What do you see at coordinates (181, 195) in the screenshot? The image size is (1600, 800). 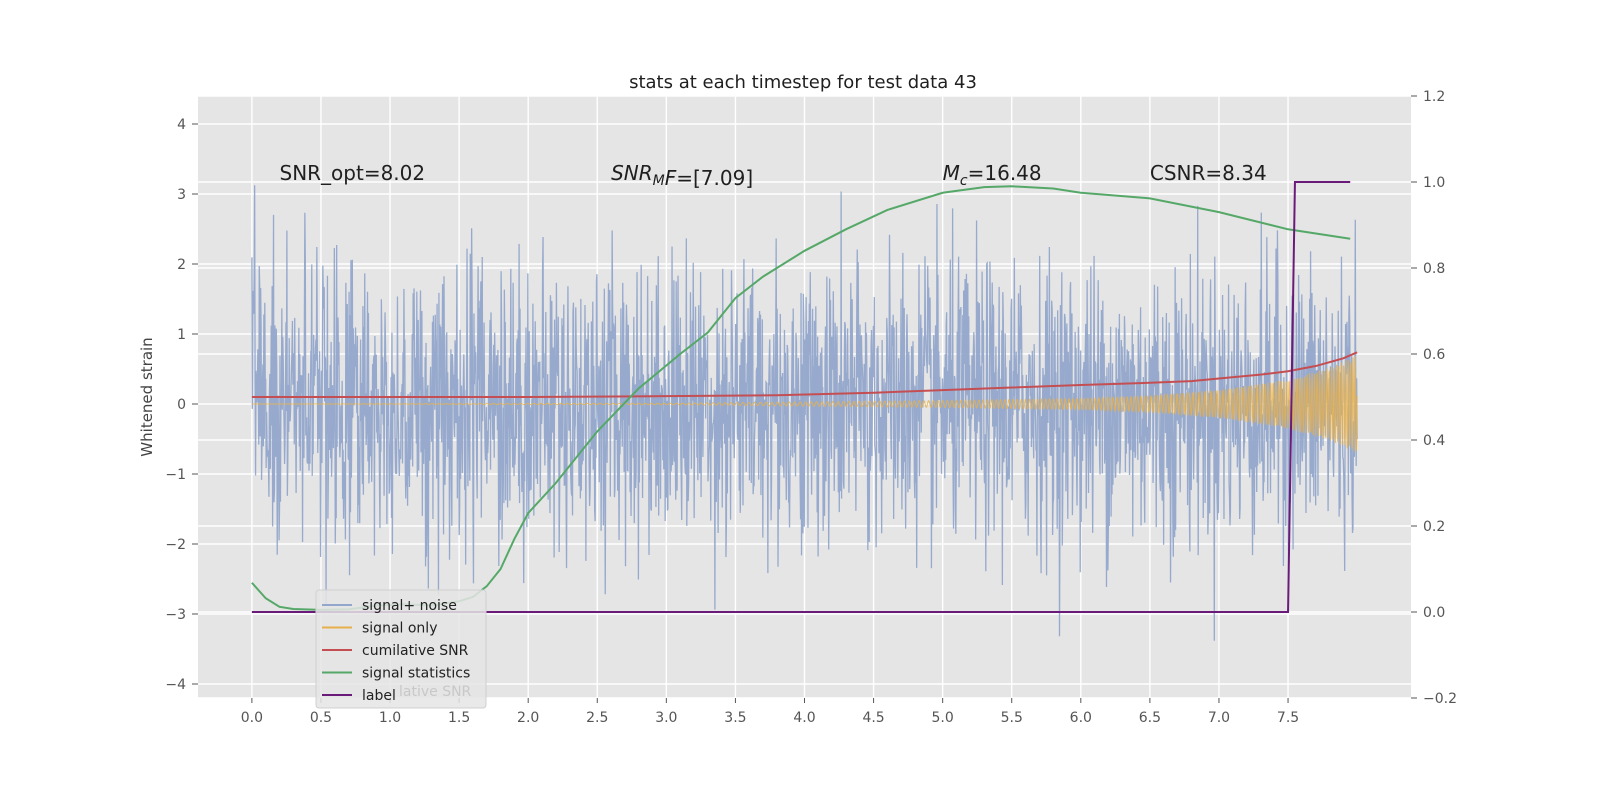 I see `y-tick-label: 3` at bounding box center [181, 195].